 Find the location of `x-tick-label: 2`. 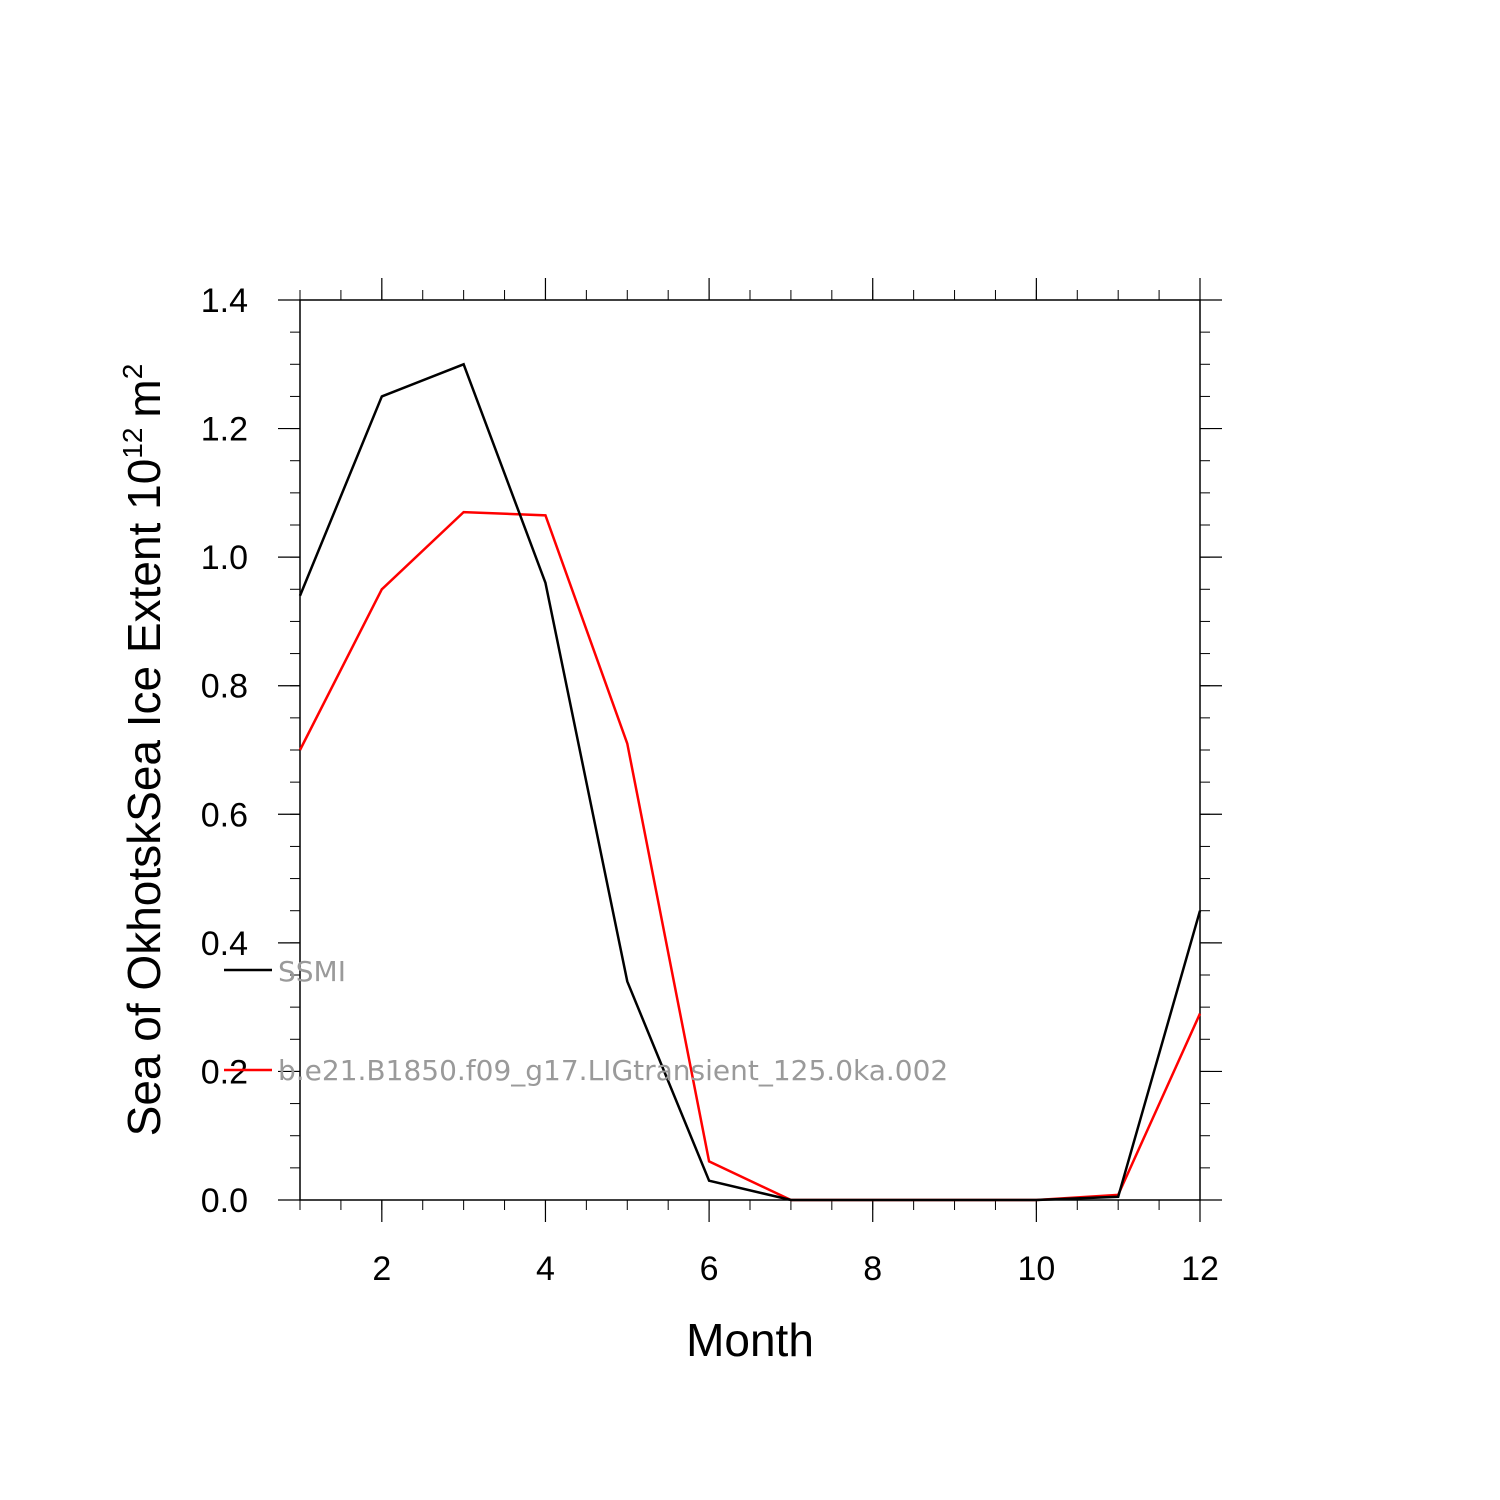

x-tick-label: 2 is located at coordinates (381, 1269).